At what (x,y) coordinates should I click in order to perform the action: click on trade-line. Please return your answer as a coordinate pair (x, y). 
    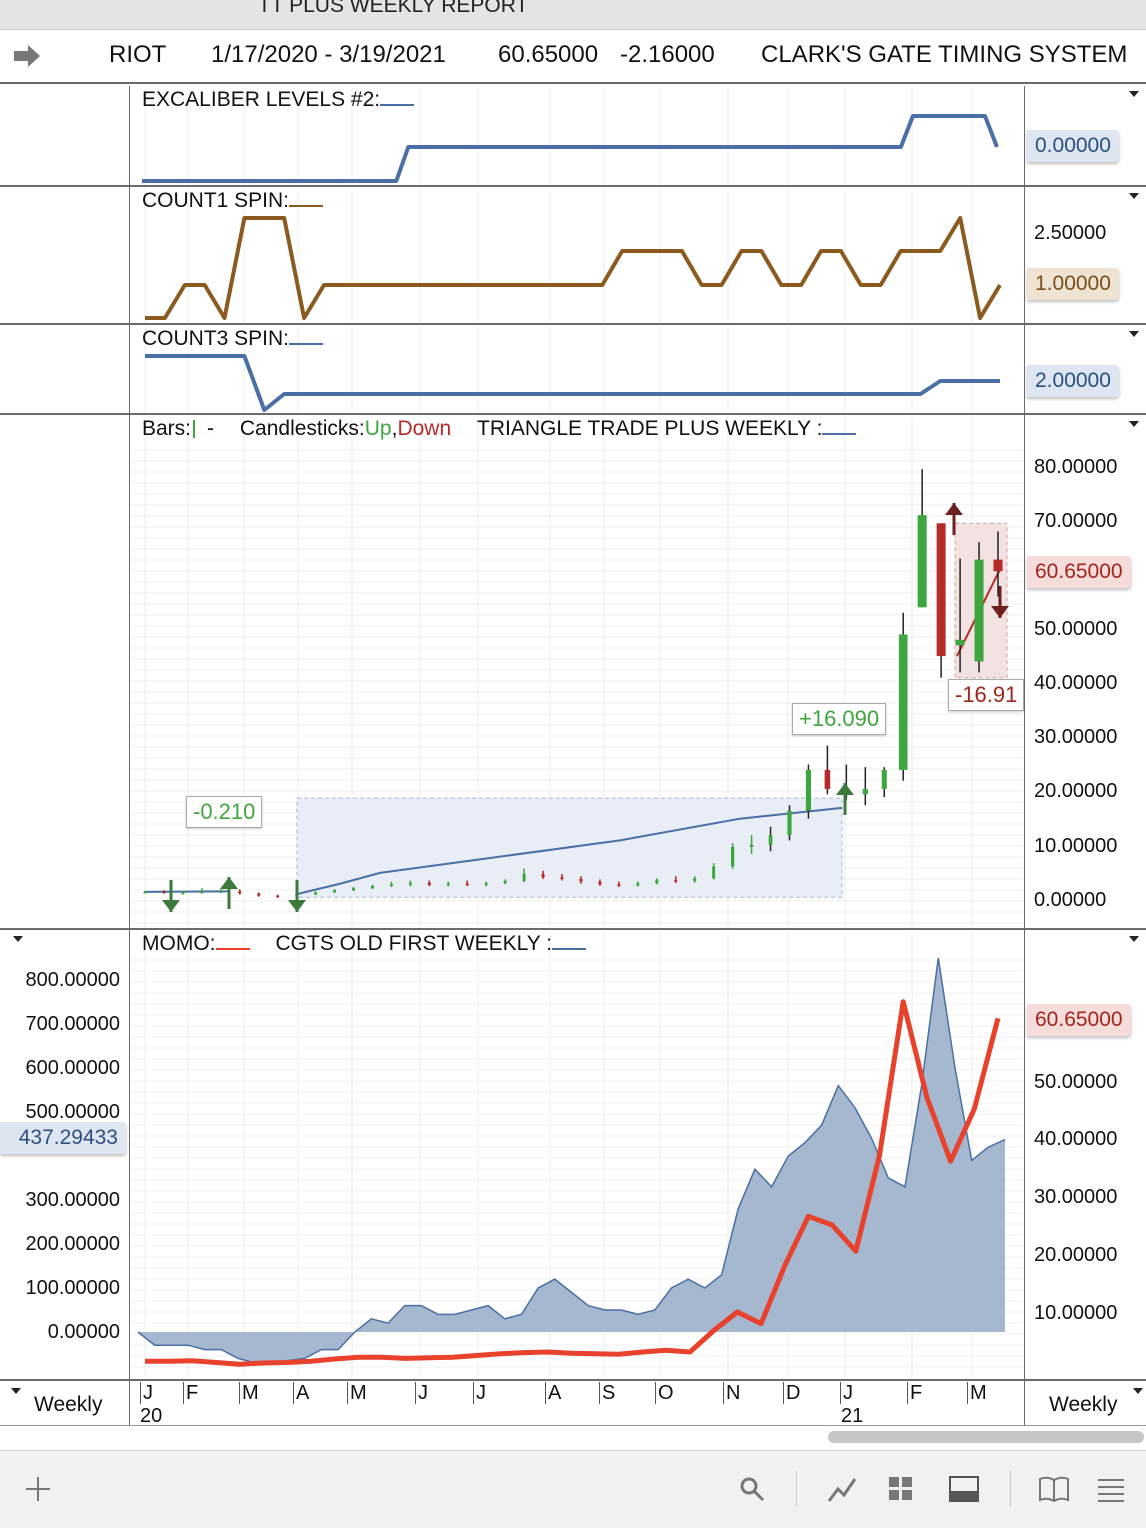
    Looking at the image, I should click on (187, 891).